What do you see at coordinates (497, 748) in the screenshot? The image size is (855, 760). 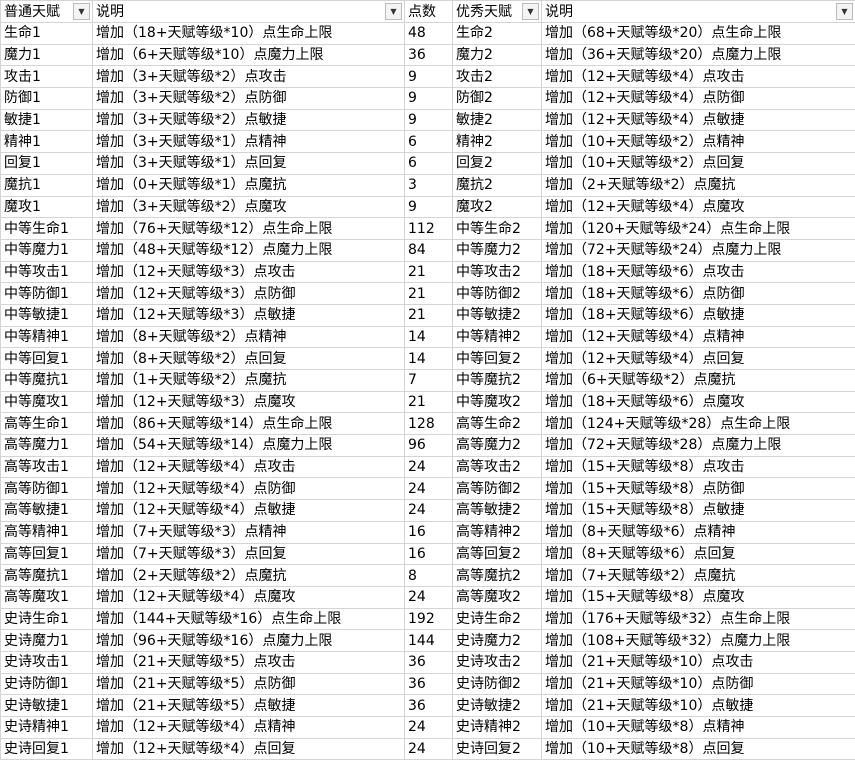 I see `talent-name-cell: 史诗回复2` at bounding box center [497, 748].